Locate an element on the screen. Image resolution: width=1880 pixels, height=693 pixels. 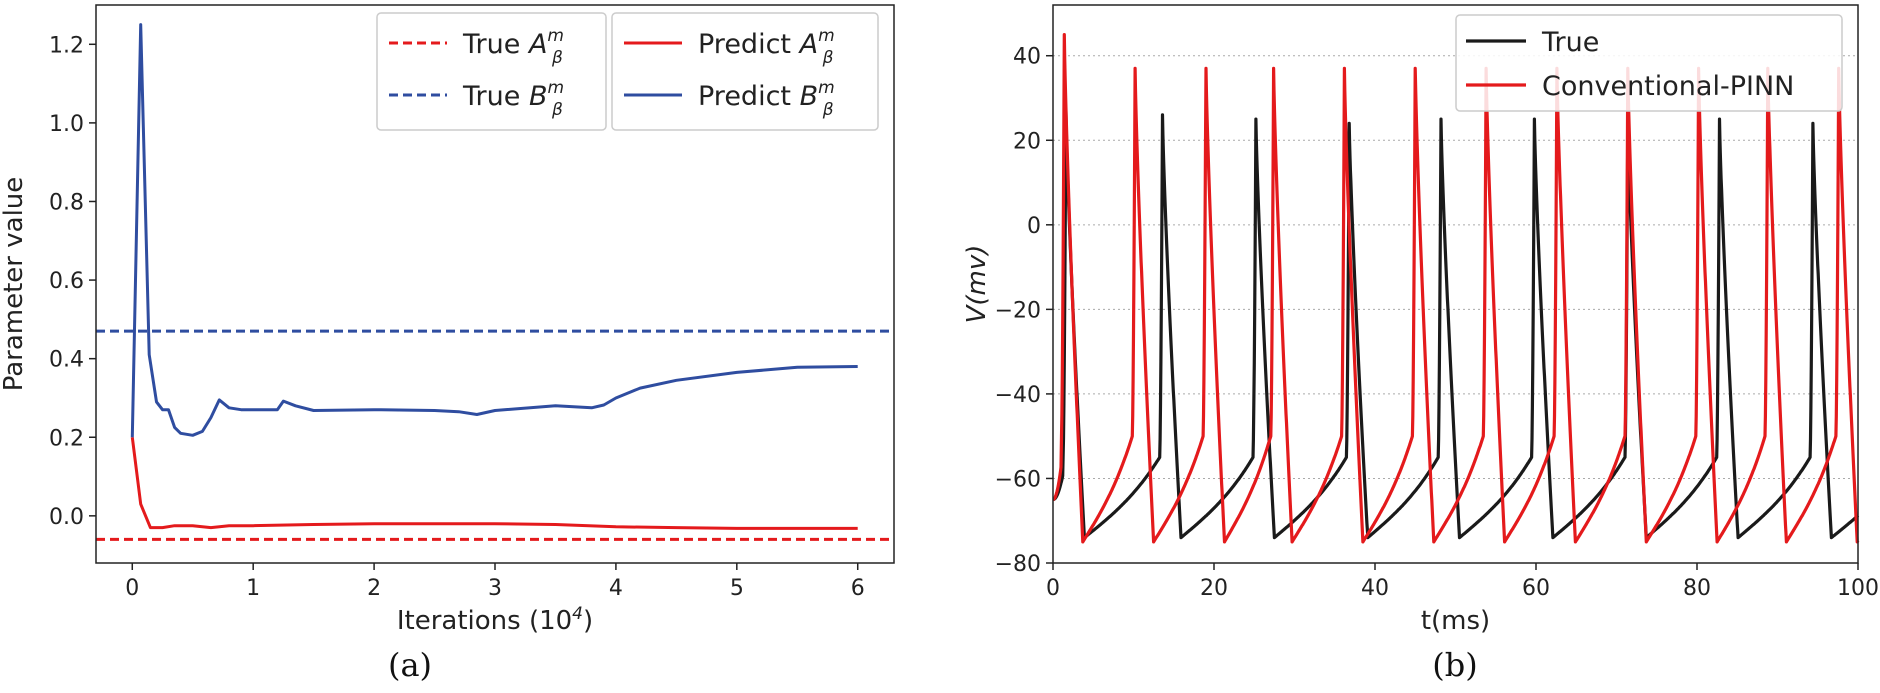
legend-label: Conventional-PINN is located at coordinates (1668, 86).